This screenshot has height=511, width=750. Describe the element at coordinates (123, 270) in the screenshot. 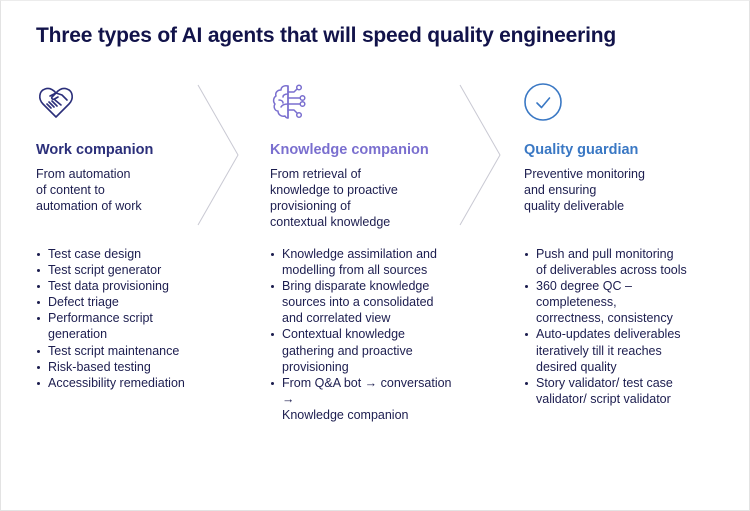

I see `list-item: Test script generator` at that location.